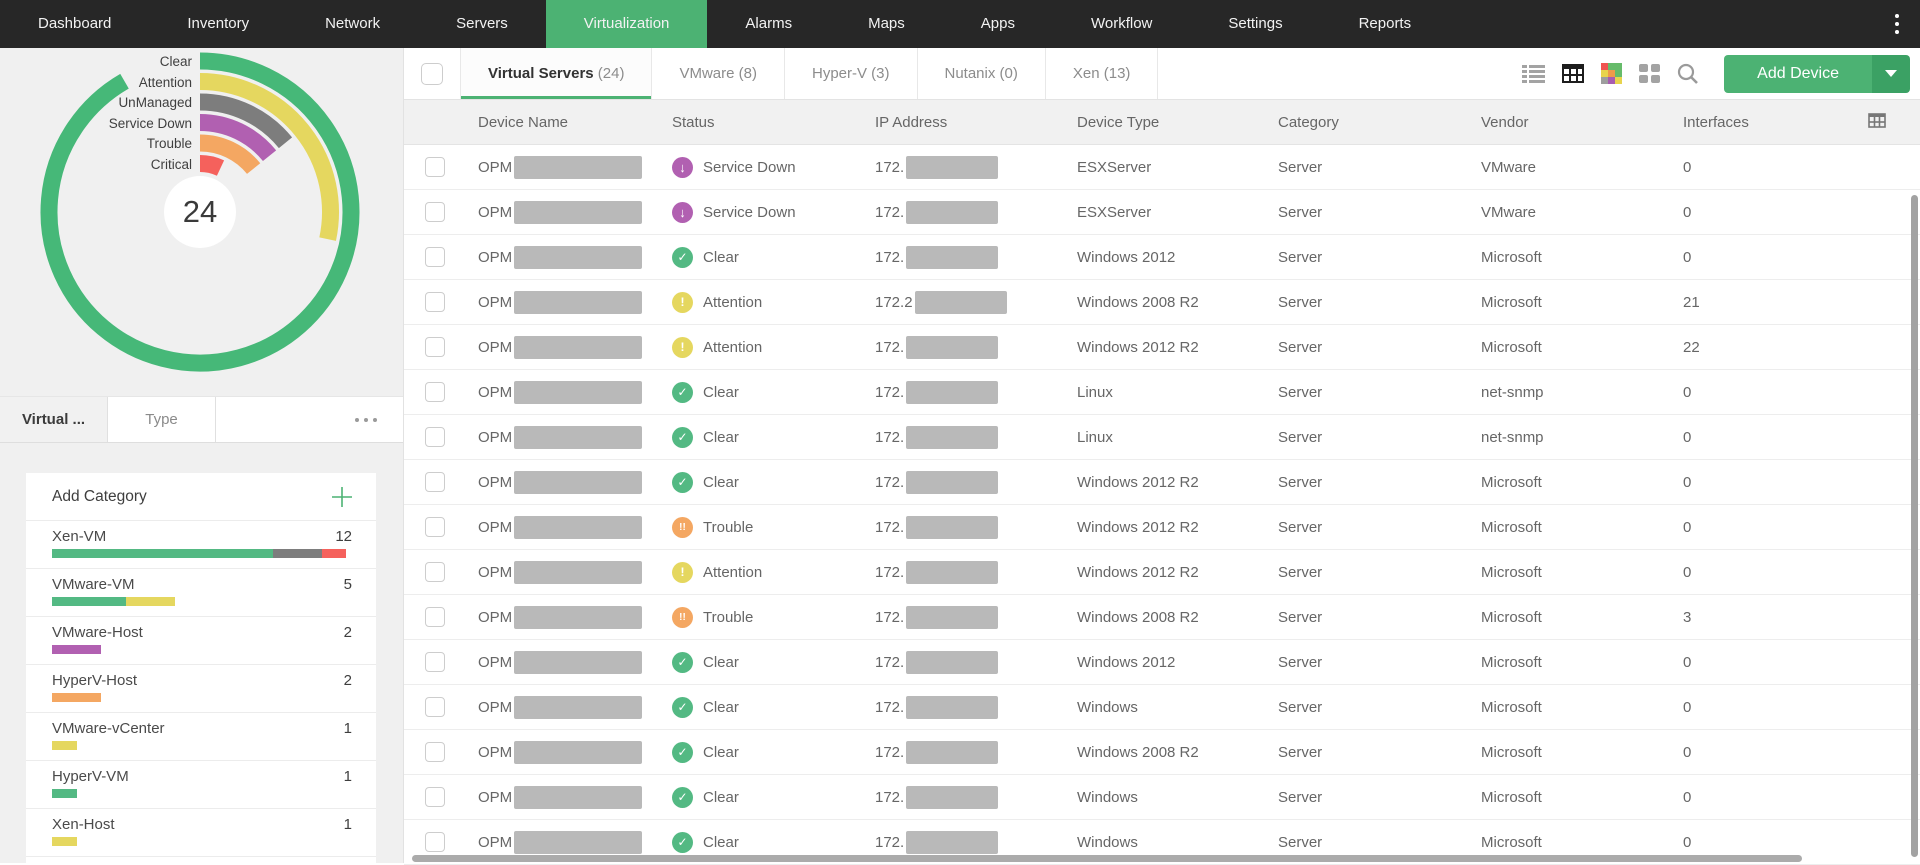  I want to click on horizontal-scrollbar, so click(1107, 858).